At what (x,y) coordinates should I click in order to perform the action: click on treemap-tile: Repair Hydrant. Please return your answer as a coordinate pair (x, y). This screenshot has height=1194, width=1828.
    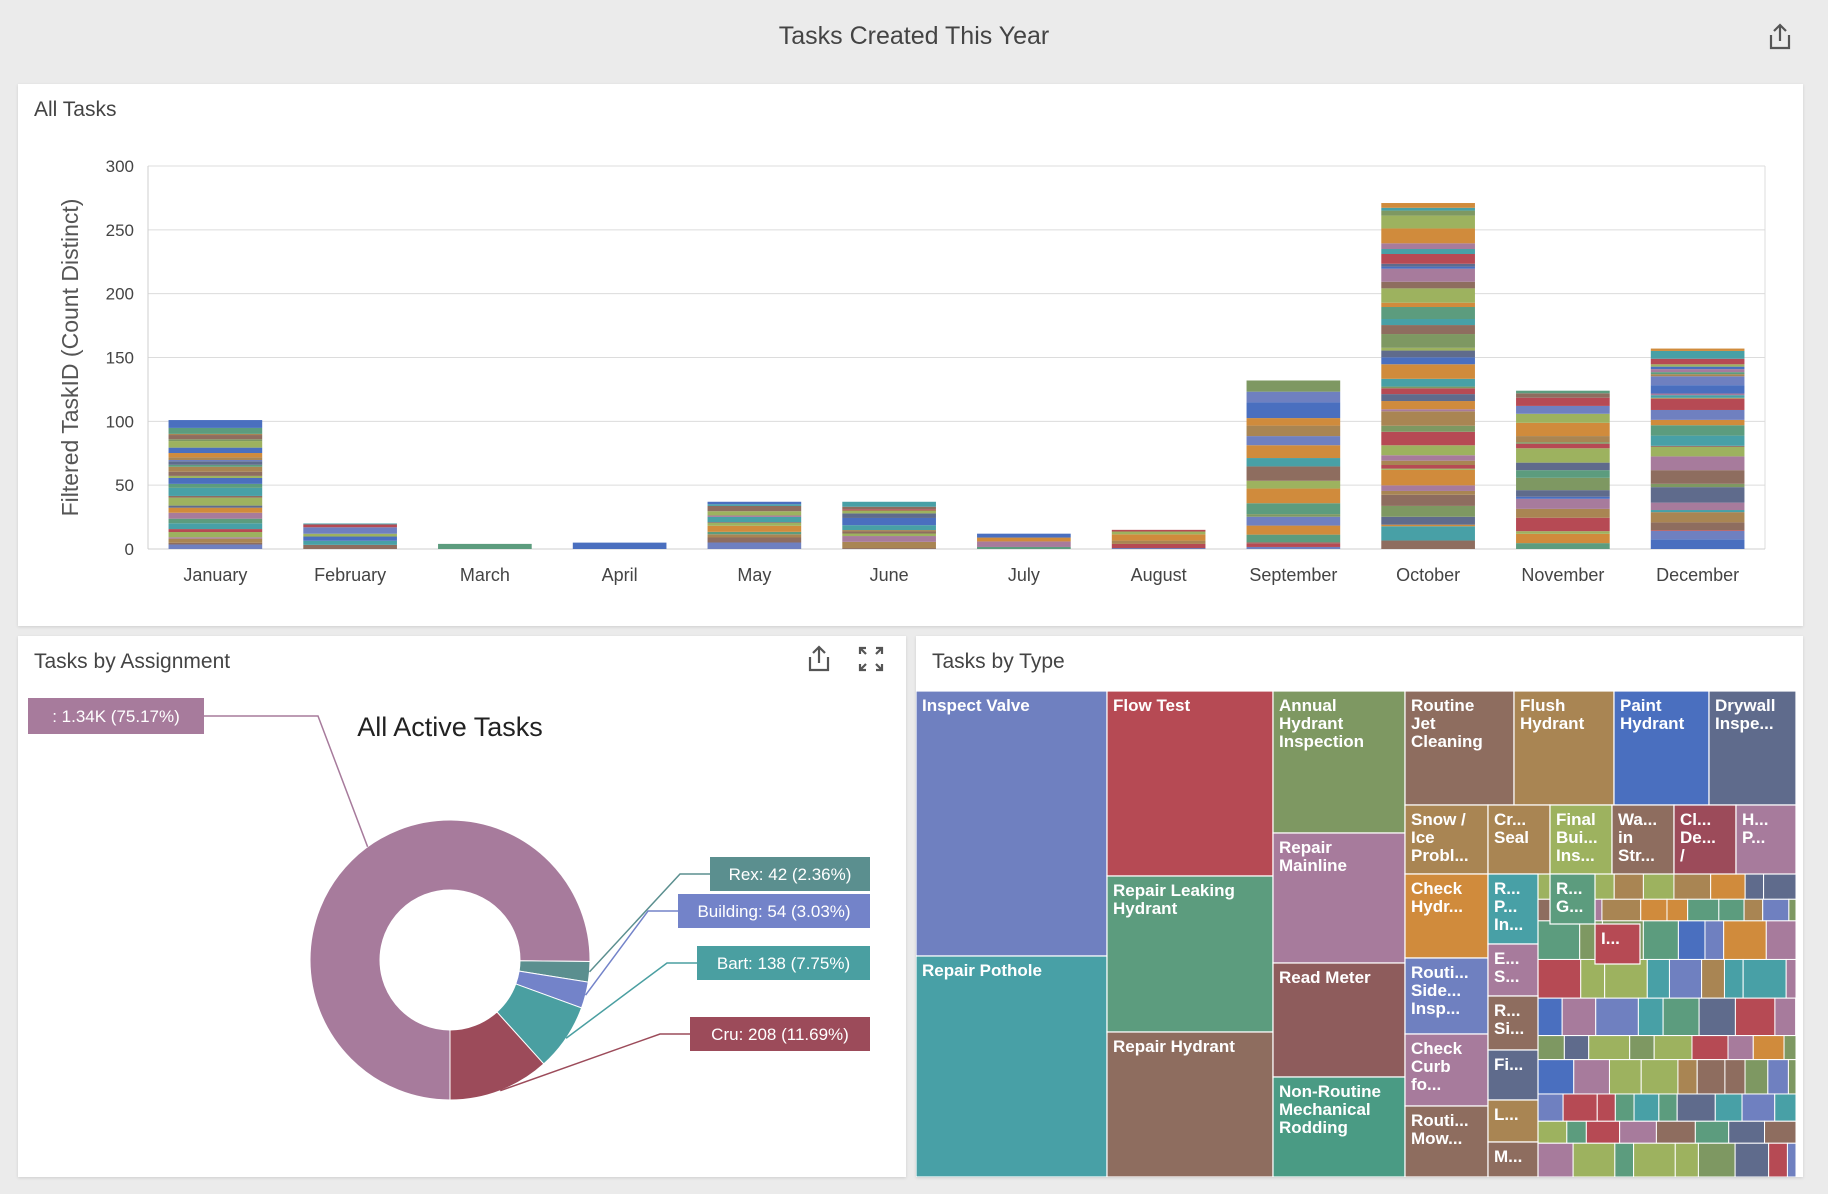
    Looking at the image, I should click on (1190, 1104).